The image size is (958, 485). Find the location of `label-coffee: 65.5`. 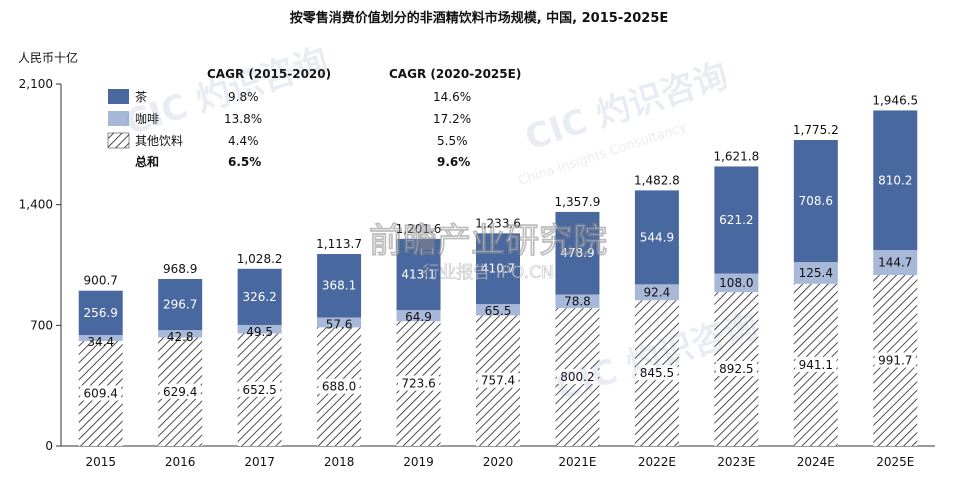

label-coffee: 65.5 is located at coordinates (498, 311).